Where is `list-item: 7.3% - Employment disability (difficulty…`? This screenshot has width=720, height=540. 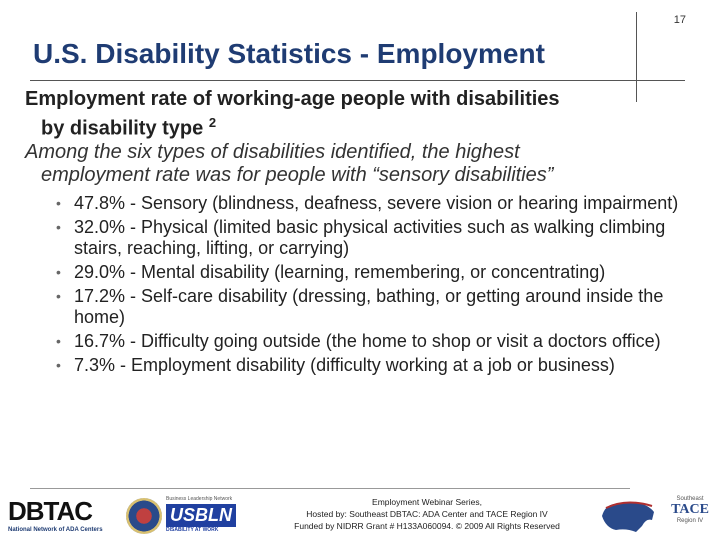 list-item: 7.3% - Employment disability (difficulty… is located at coordinates (376, 365).